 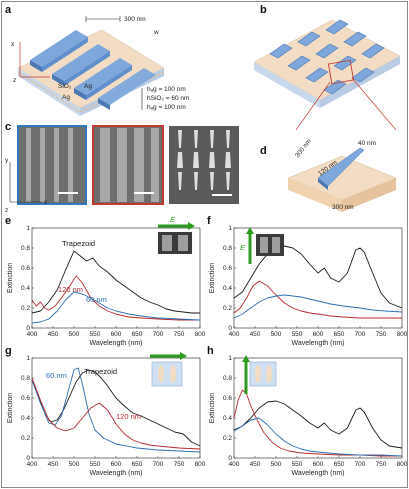 What do you see at coordinates (128, 416) in the screenshot?
I see `annotation-label: 120 nm` at bounding box center [128, 416].